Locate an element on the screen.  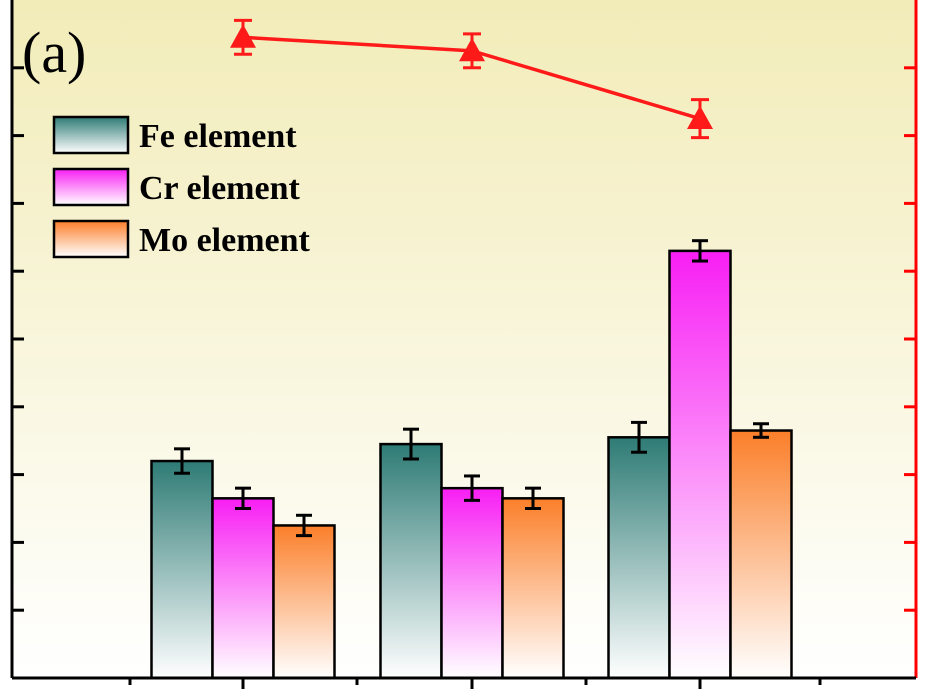
legend-label: Fe element is located at coordinates (218, 136).